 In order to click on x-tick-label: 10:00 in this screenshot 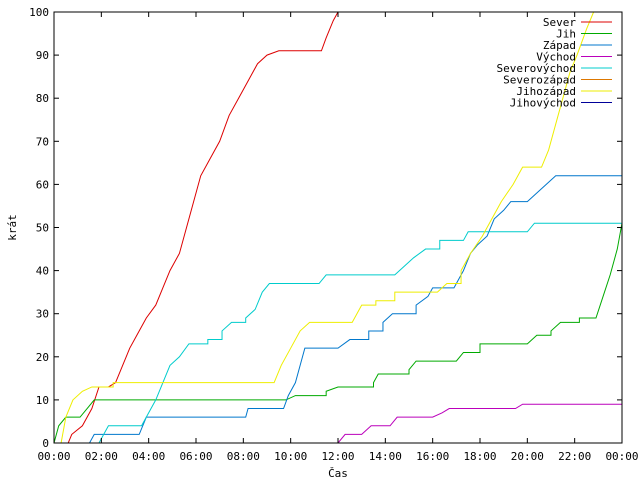, I will do `click(290, 456)`.